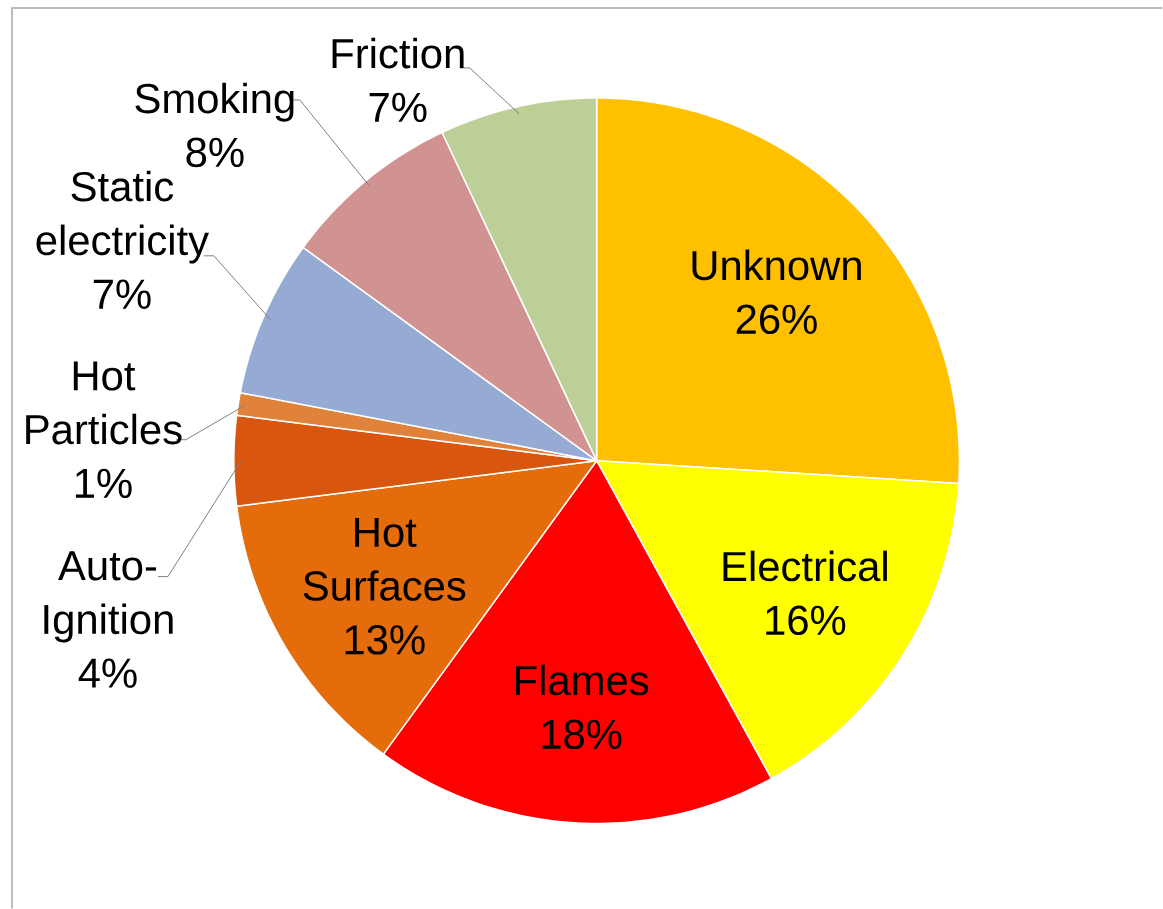 Image resolution: width=1163 pixels, height=909 pixels. Describe the element at coordinates (108, 597) in the screenshot. I see `slice-label: Auto-Ignition` at that location.